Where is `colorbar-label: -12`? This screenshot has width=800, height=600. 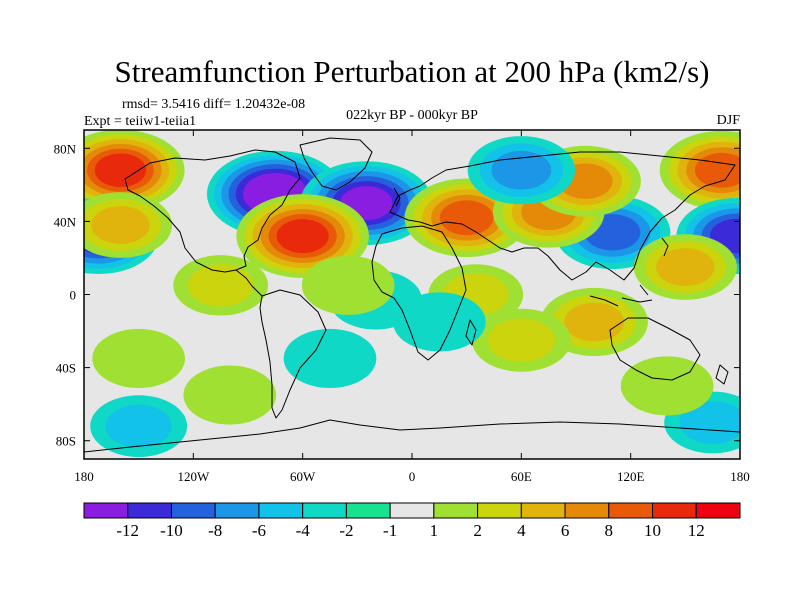 colorbar-label: -12 is located at coordinates (127, 530).